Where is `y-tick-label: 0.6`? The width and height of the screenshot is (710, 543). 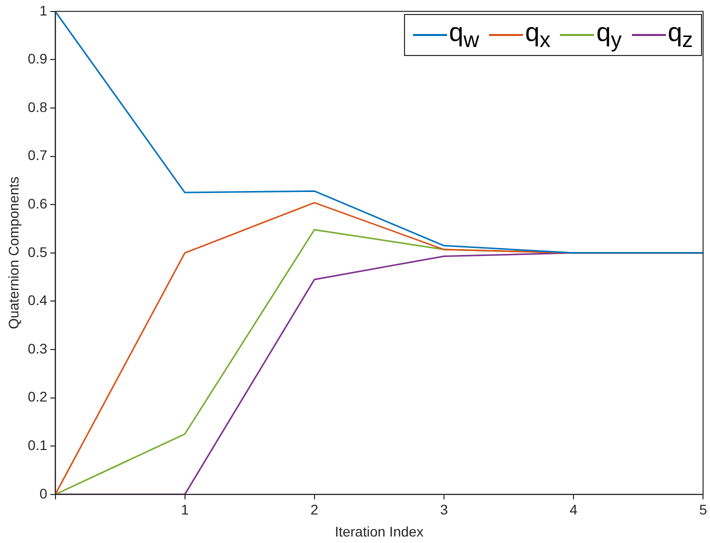
y-tick-label: 0.6 is located at coordinates (38, 203).